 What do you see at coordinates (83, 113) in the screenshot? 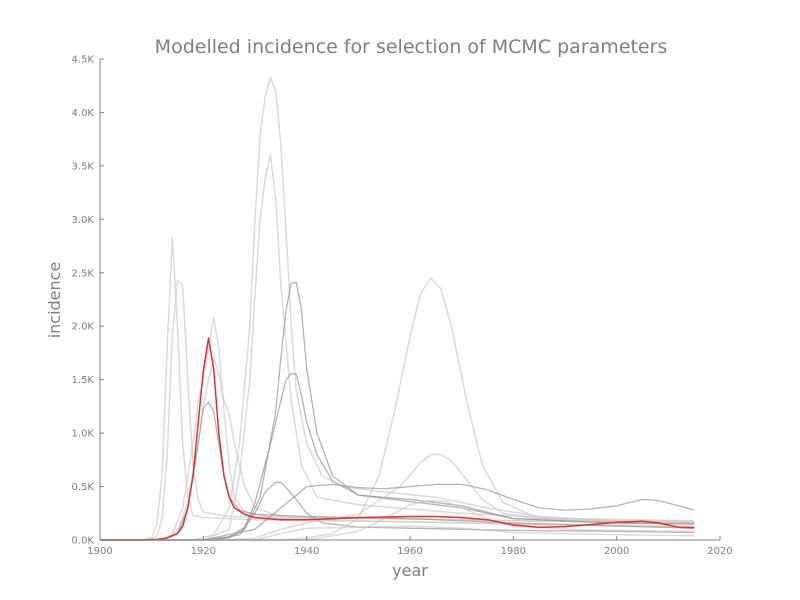
I see `y-tick-label: 4.0K` at bounding box center [83, 113].